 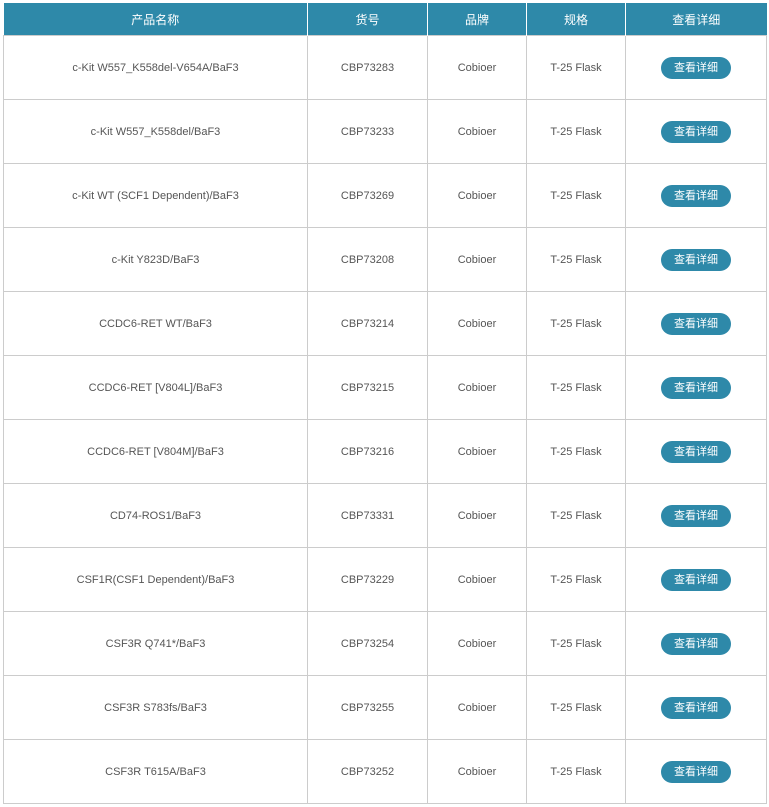 What do you see at coordinates (367, 195) in the screenshot?
I see `product-sku: CBP73269` at bounding box center [367, 195].